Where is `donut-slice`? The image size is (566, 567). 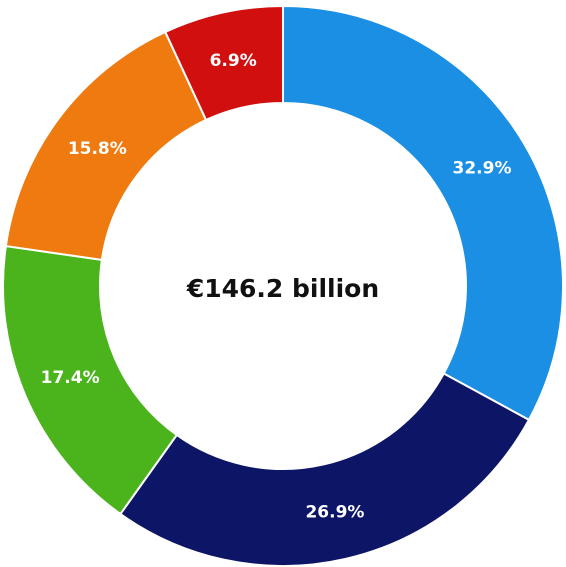 donut-slice is located at coordinates (223, 63).